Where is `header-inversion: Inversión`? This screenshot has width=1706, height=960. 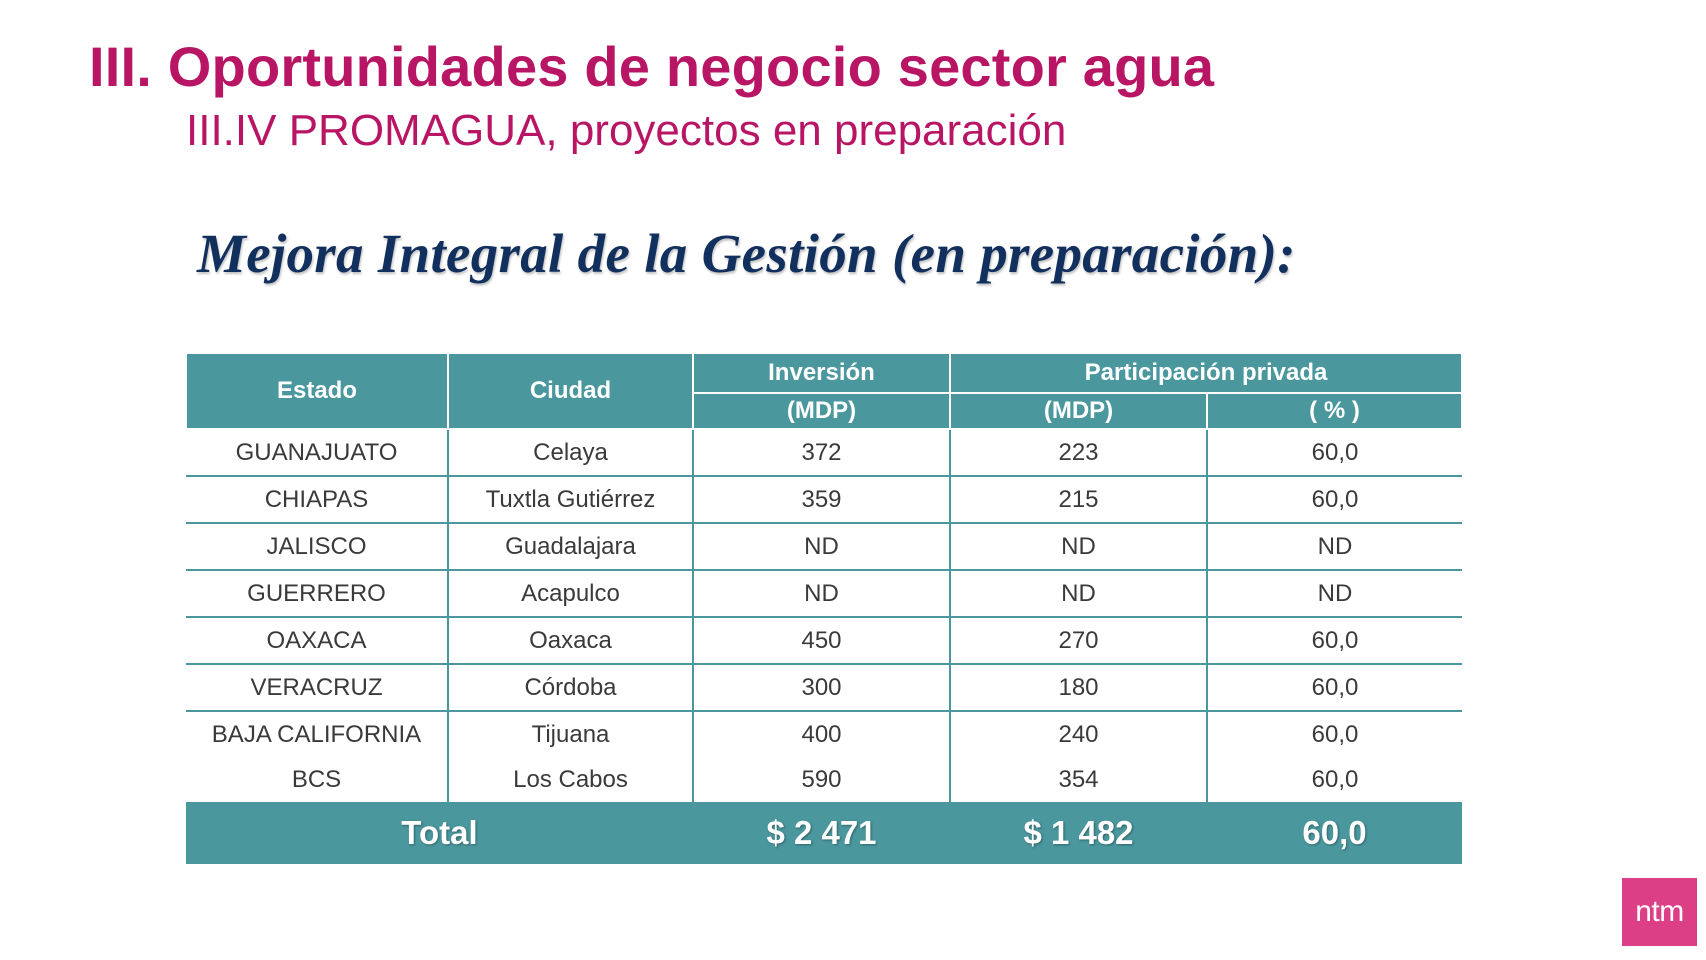
header-inversion: Inversión is located at coordinates (821, 374).